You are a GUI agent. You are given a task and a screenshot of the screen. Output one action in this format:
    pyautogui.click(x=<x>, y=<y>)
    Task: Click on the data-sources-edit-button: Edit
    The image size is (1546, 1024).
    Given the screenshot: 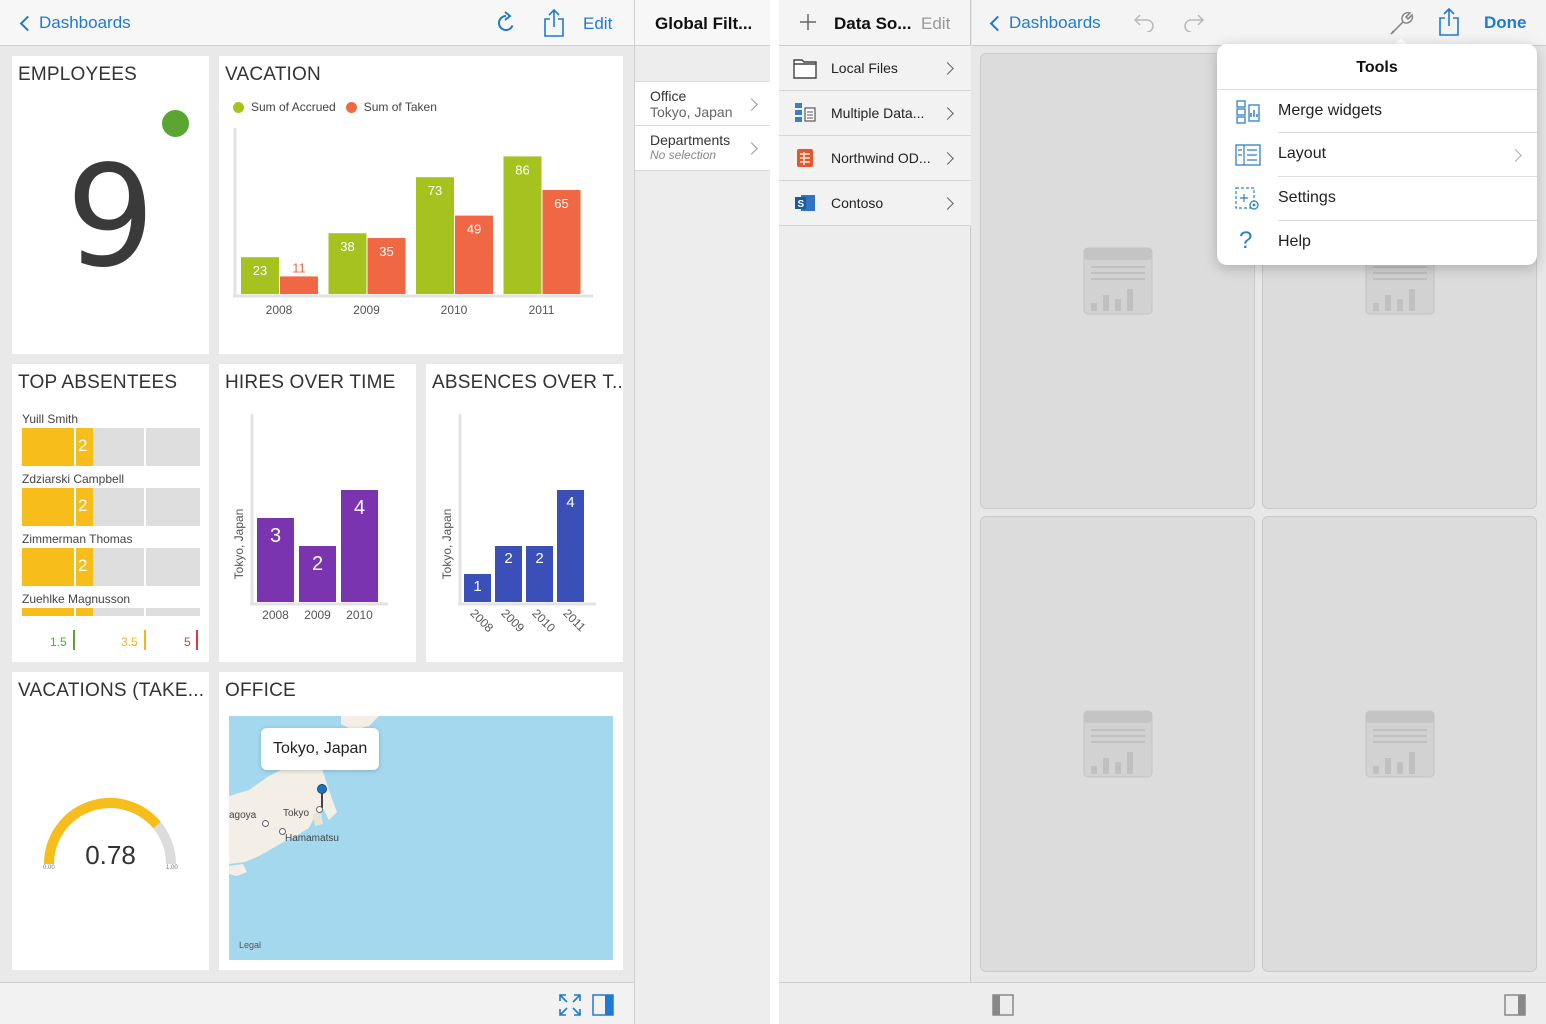 What is the action you would take?
    pyautogui.click(x=936, y=23)
    